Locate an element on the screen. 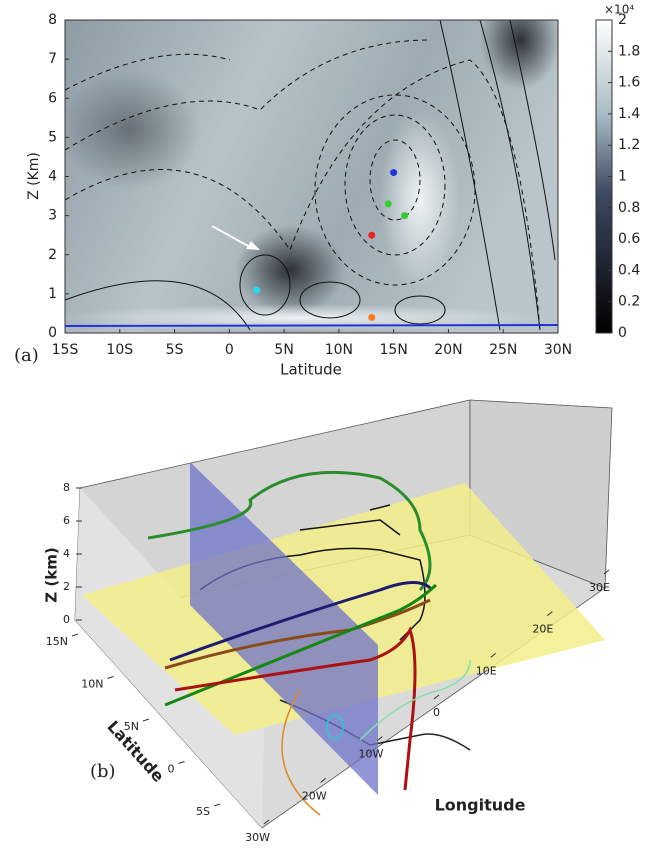 The height and width of the screenshot is (852, 645). colorbar-tick-label: 0.2 is located at coordinates (629, 302).